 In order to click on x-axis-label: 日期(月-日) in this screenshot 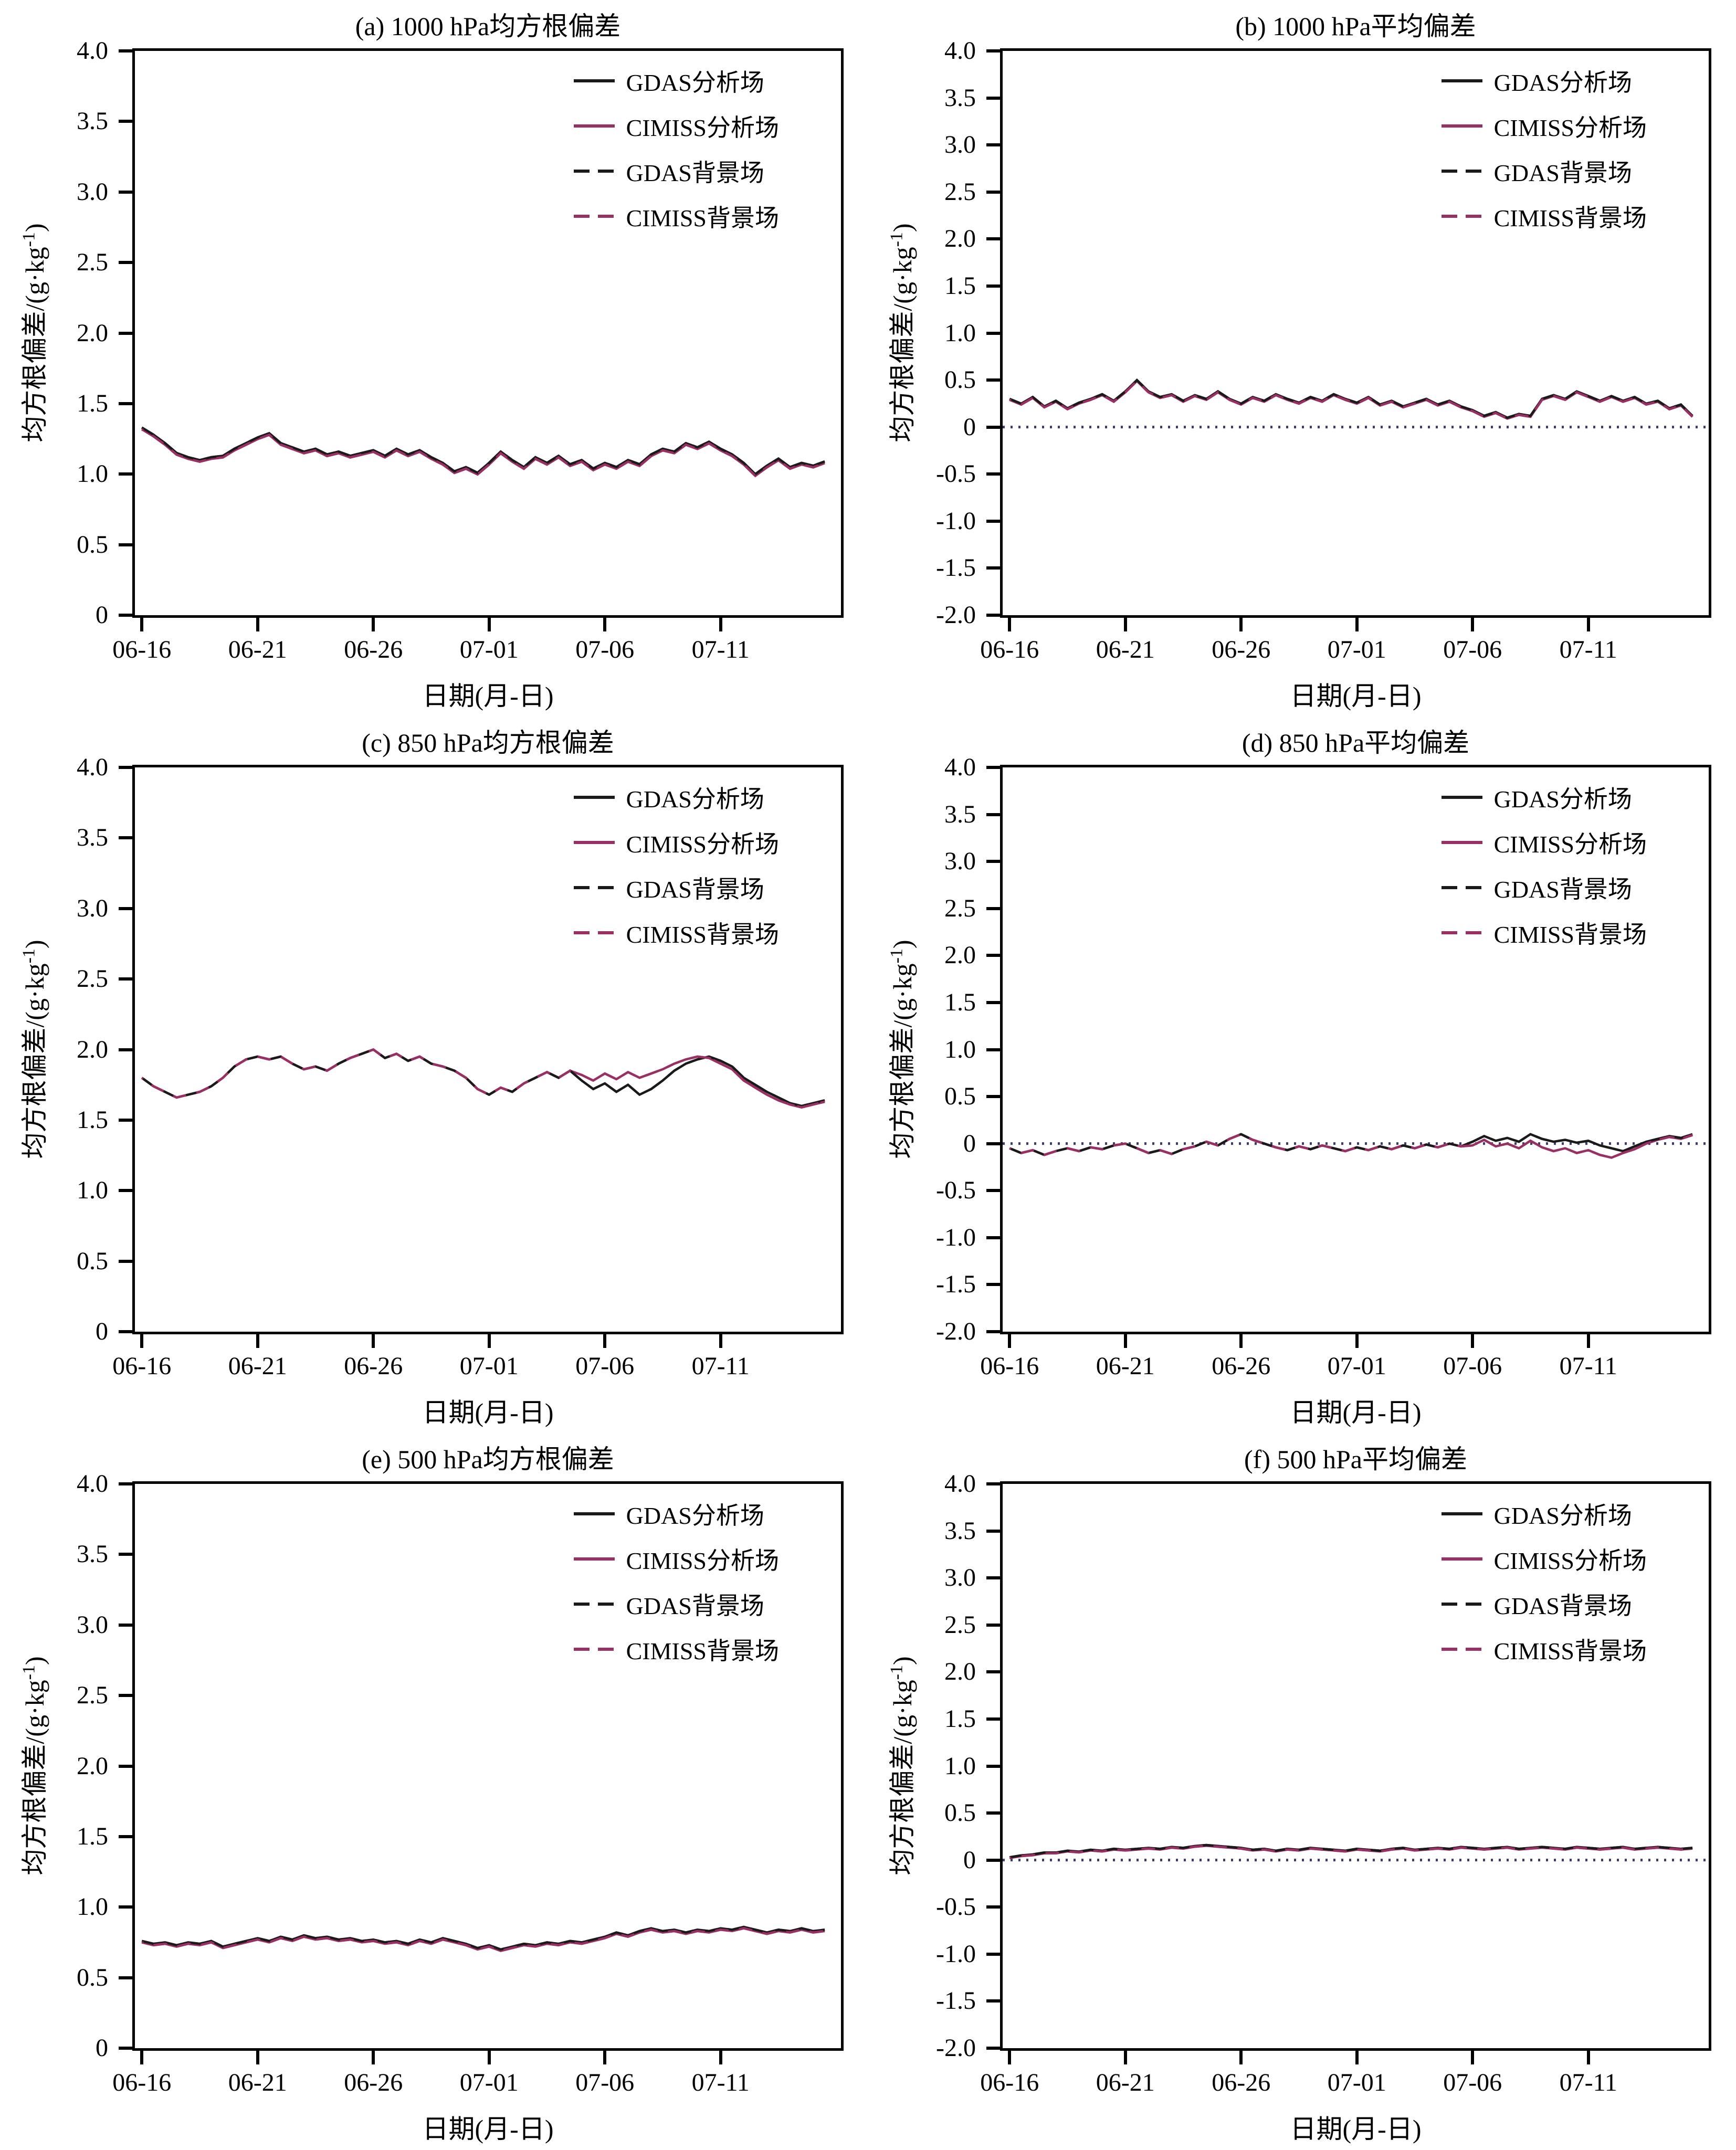, I will do `click(488, 1413)`.